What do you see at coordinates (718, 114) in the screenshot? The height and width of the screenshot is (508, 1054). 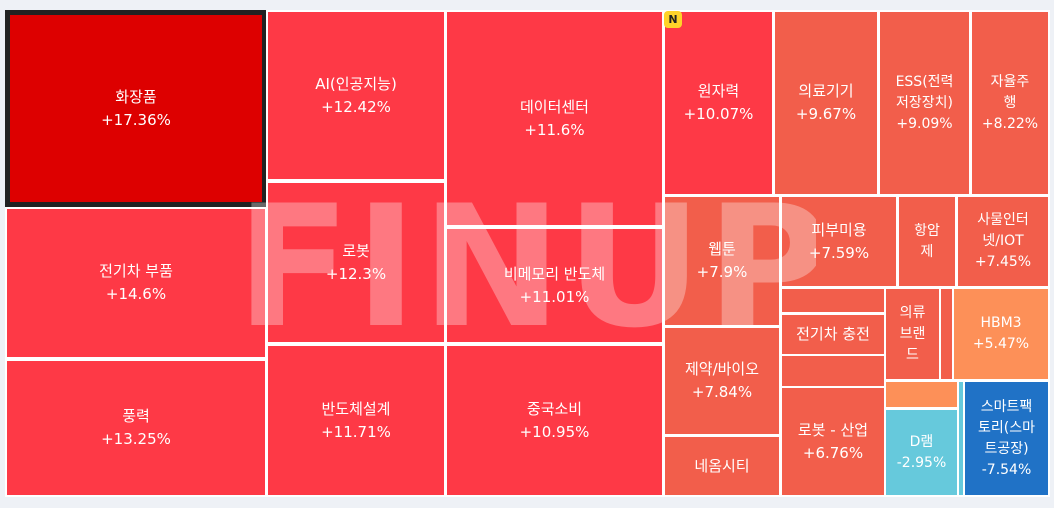 I see `tile-value: +10.07%` at bounding box center [718, 114].